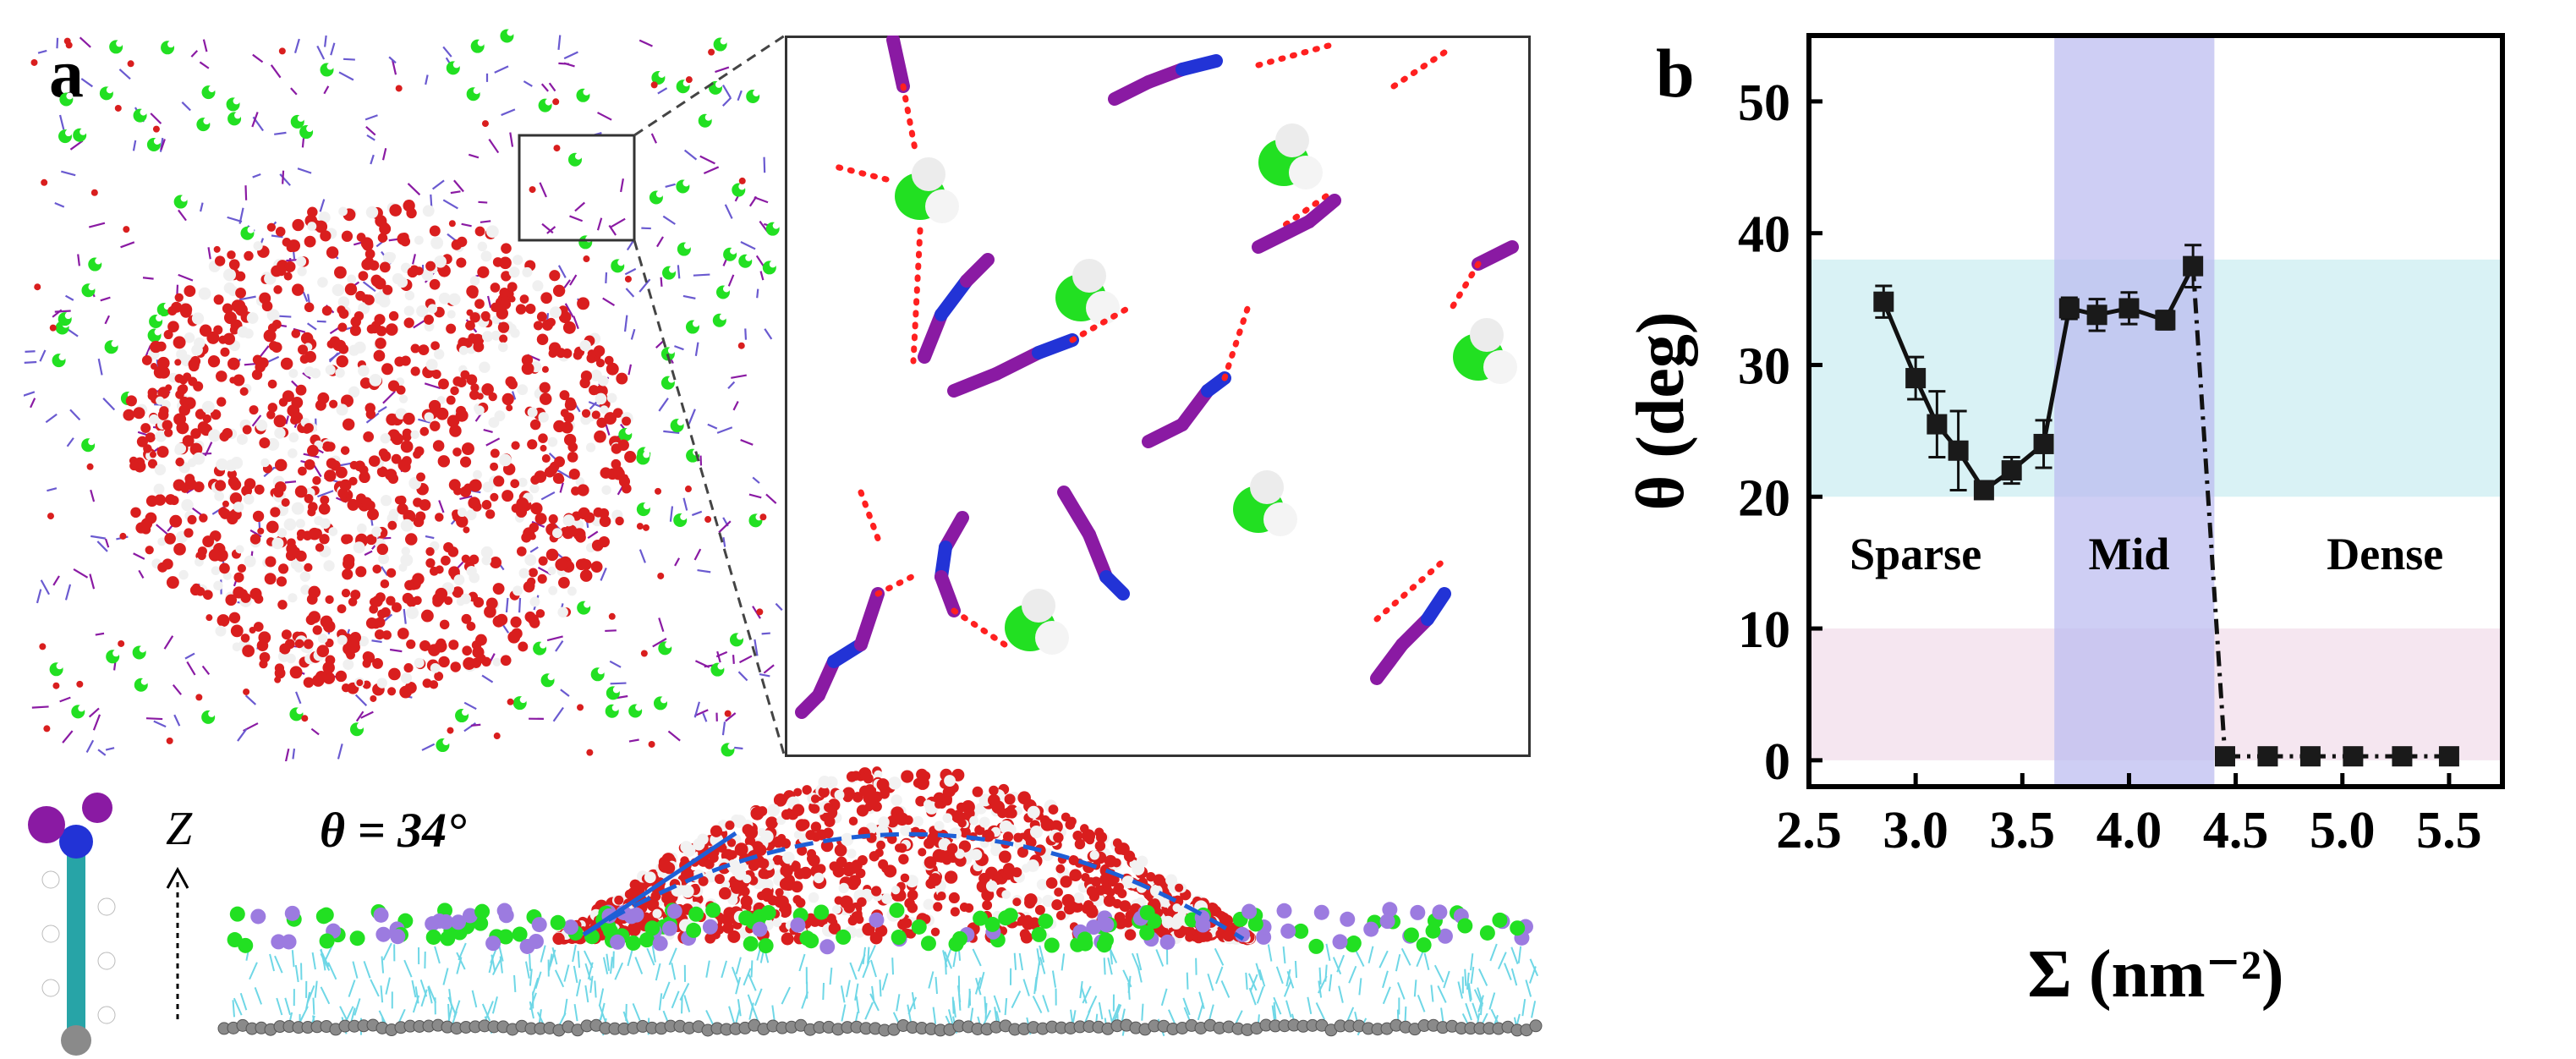  I want to click on molecule-icon-h, so click(106, 1015).